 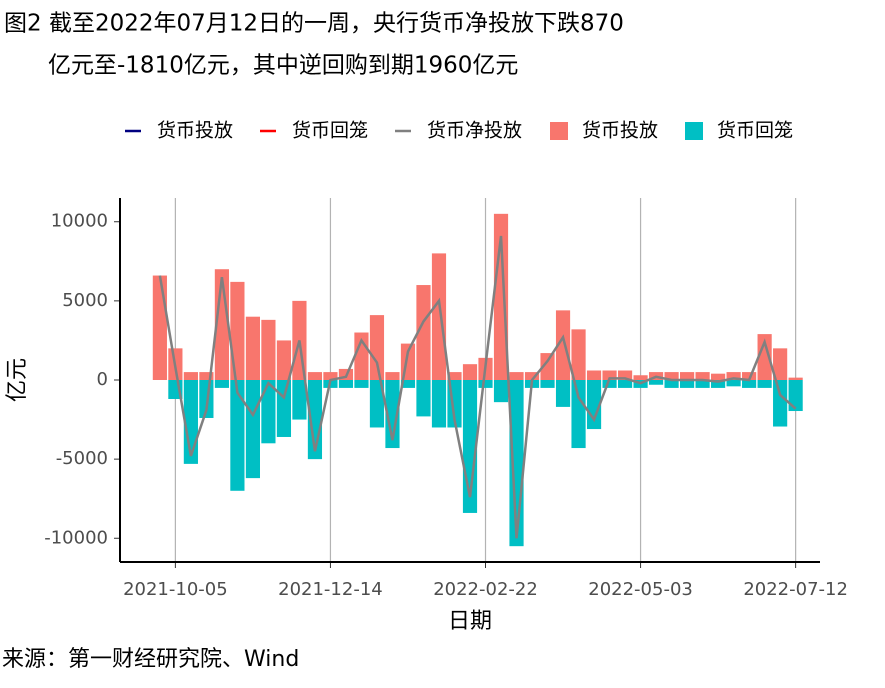 What do you see at coordinates (17, 380) in the screenshot?
I see `y-axis-label: 亿元` at bounding box center [17, 380].